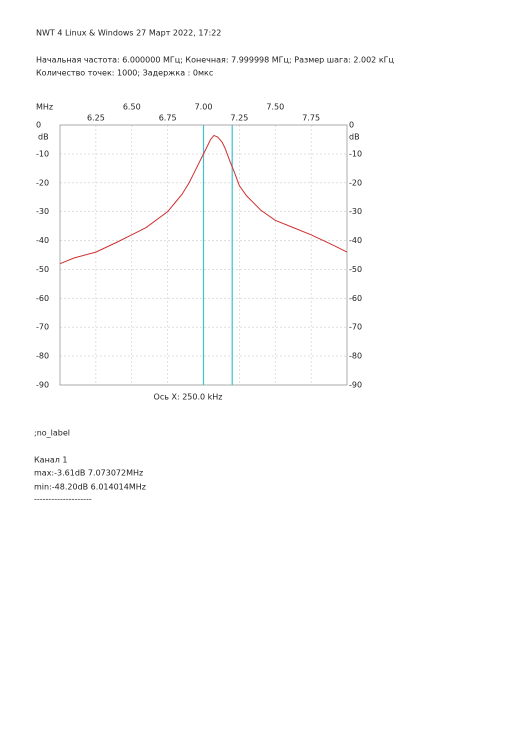  Describe the element at coordinates (204, 107) in the screenshot. I see `x-tick-label: 7.00` at that location.